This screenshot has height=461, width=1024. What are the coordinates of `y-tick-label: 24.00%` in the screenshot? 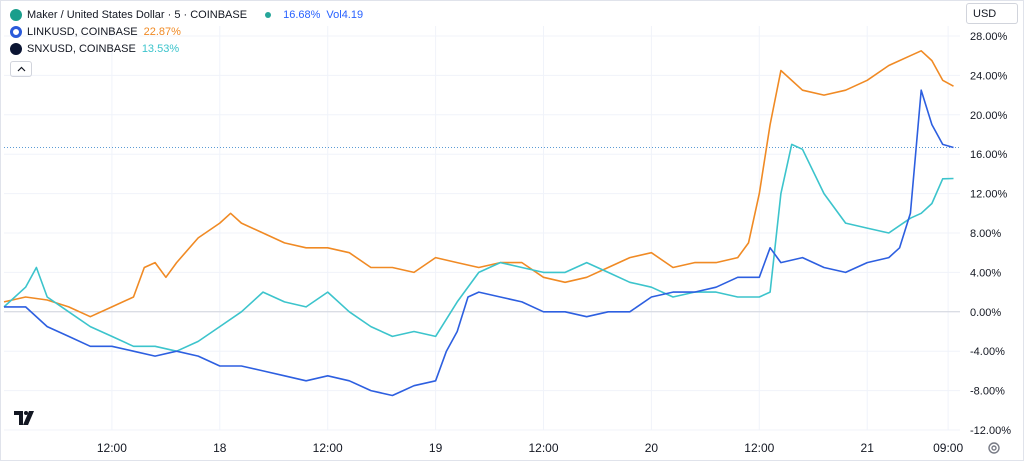 It's located at (989, 76).